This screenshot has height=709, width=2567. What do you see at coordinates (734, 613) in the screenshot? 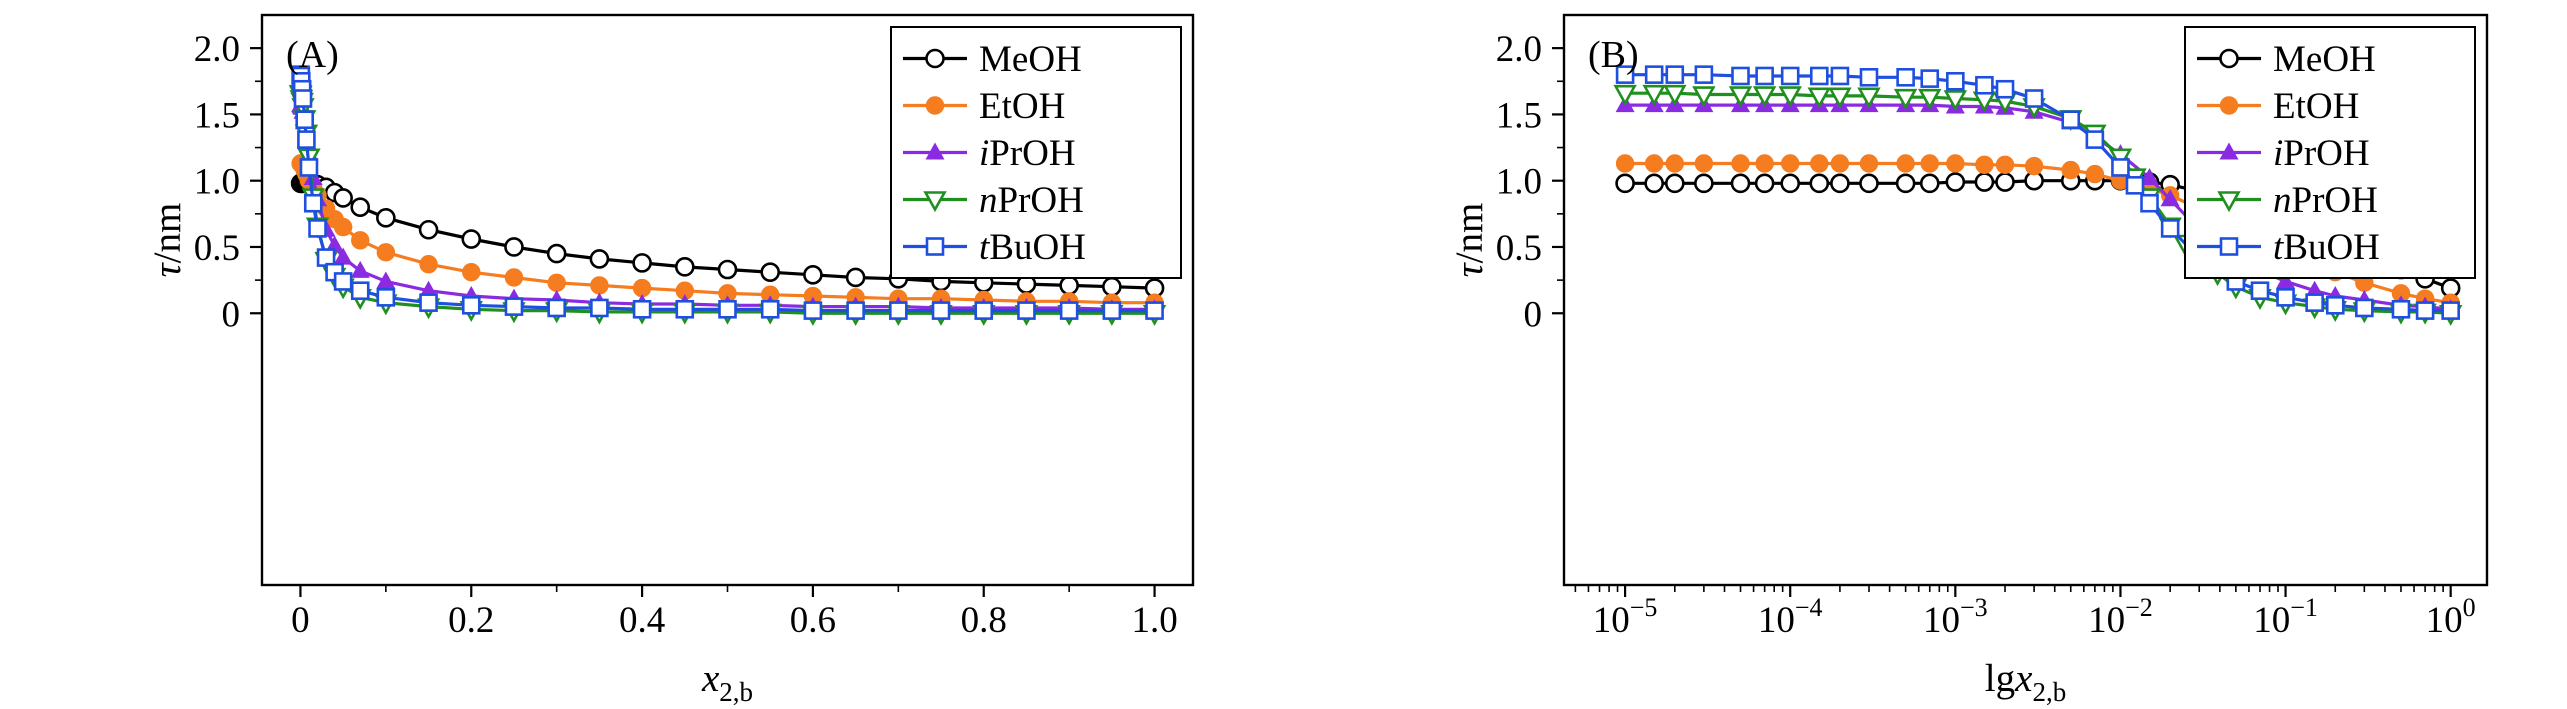
I see `x-axis: 0 0.2 0.4 0.6 0.8 1.0` at bounding box center [734, 613].